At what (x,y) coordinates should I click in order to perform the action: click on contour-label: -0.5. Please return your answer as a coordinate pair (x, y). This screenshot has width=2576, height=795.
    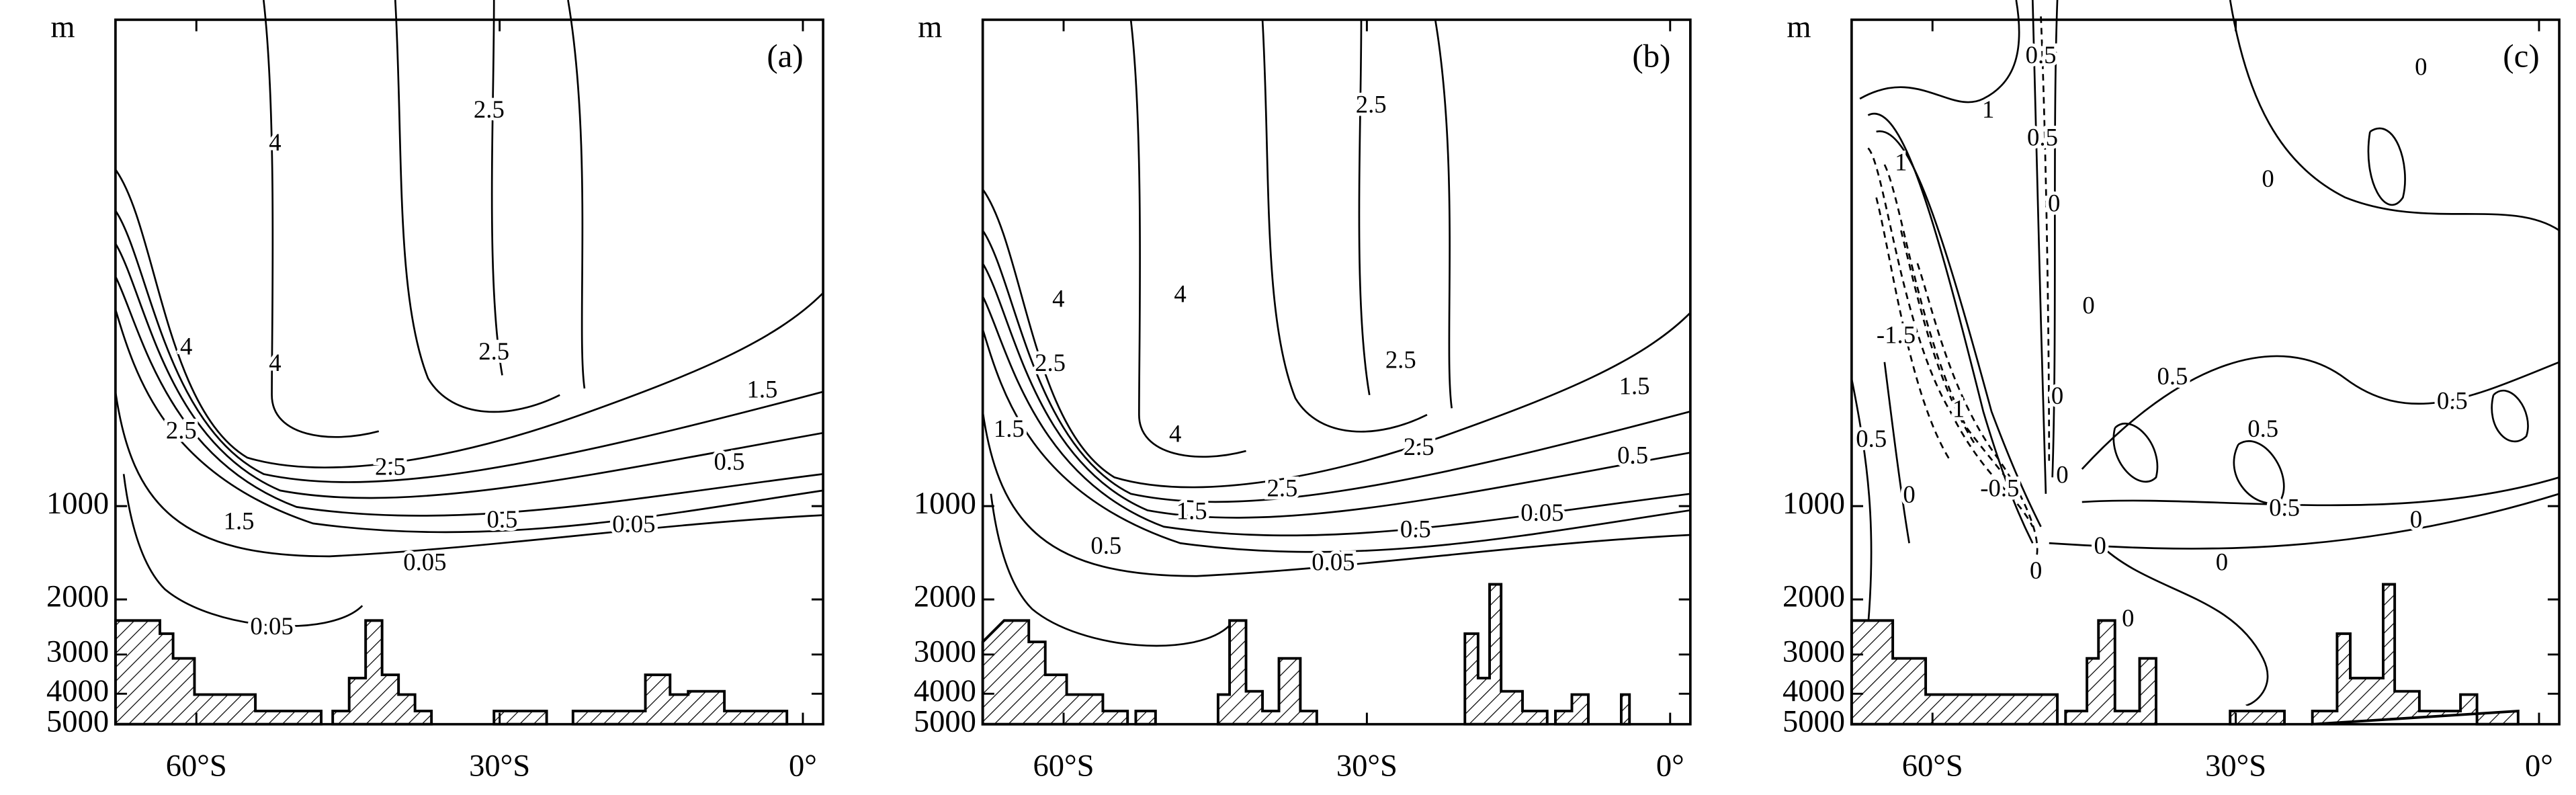
    Looking at the image, I should click on (1999, 487).